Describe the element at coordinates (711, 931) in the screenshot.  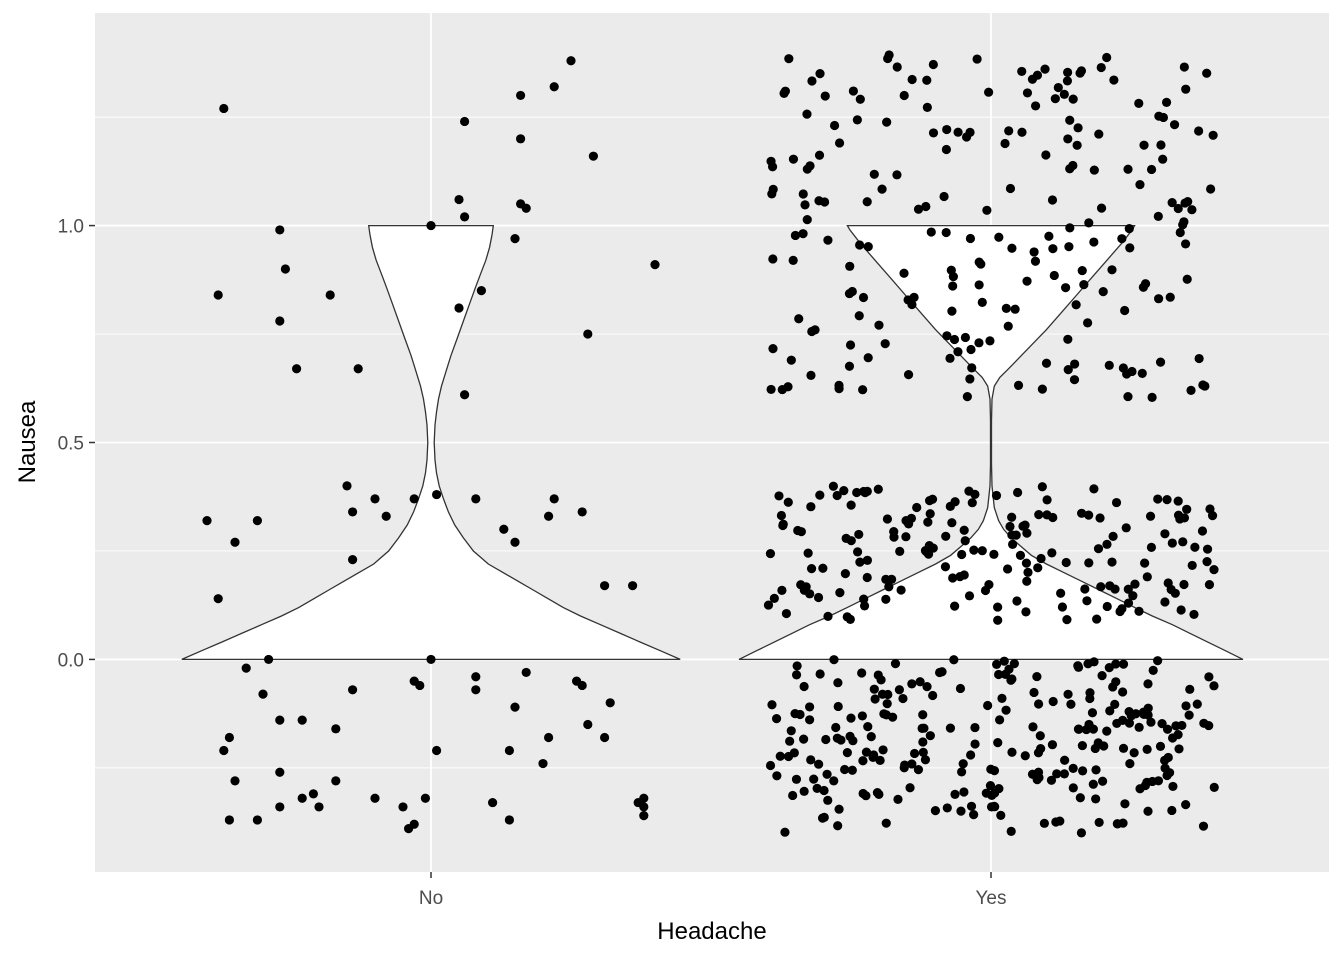
I see `x-axis-title: Headache` at that location.